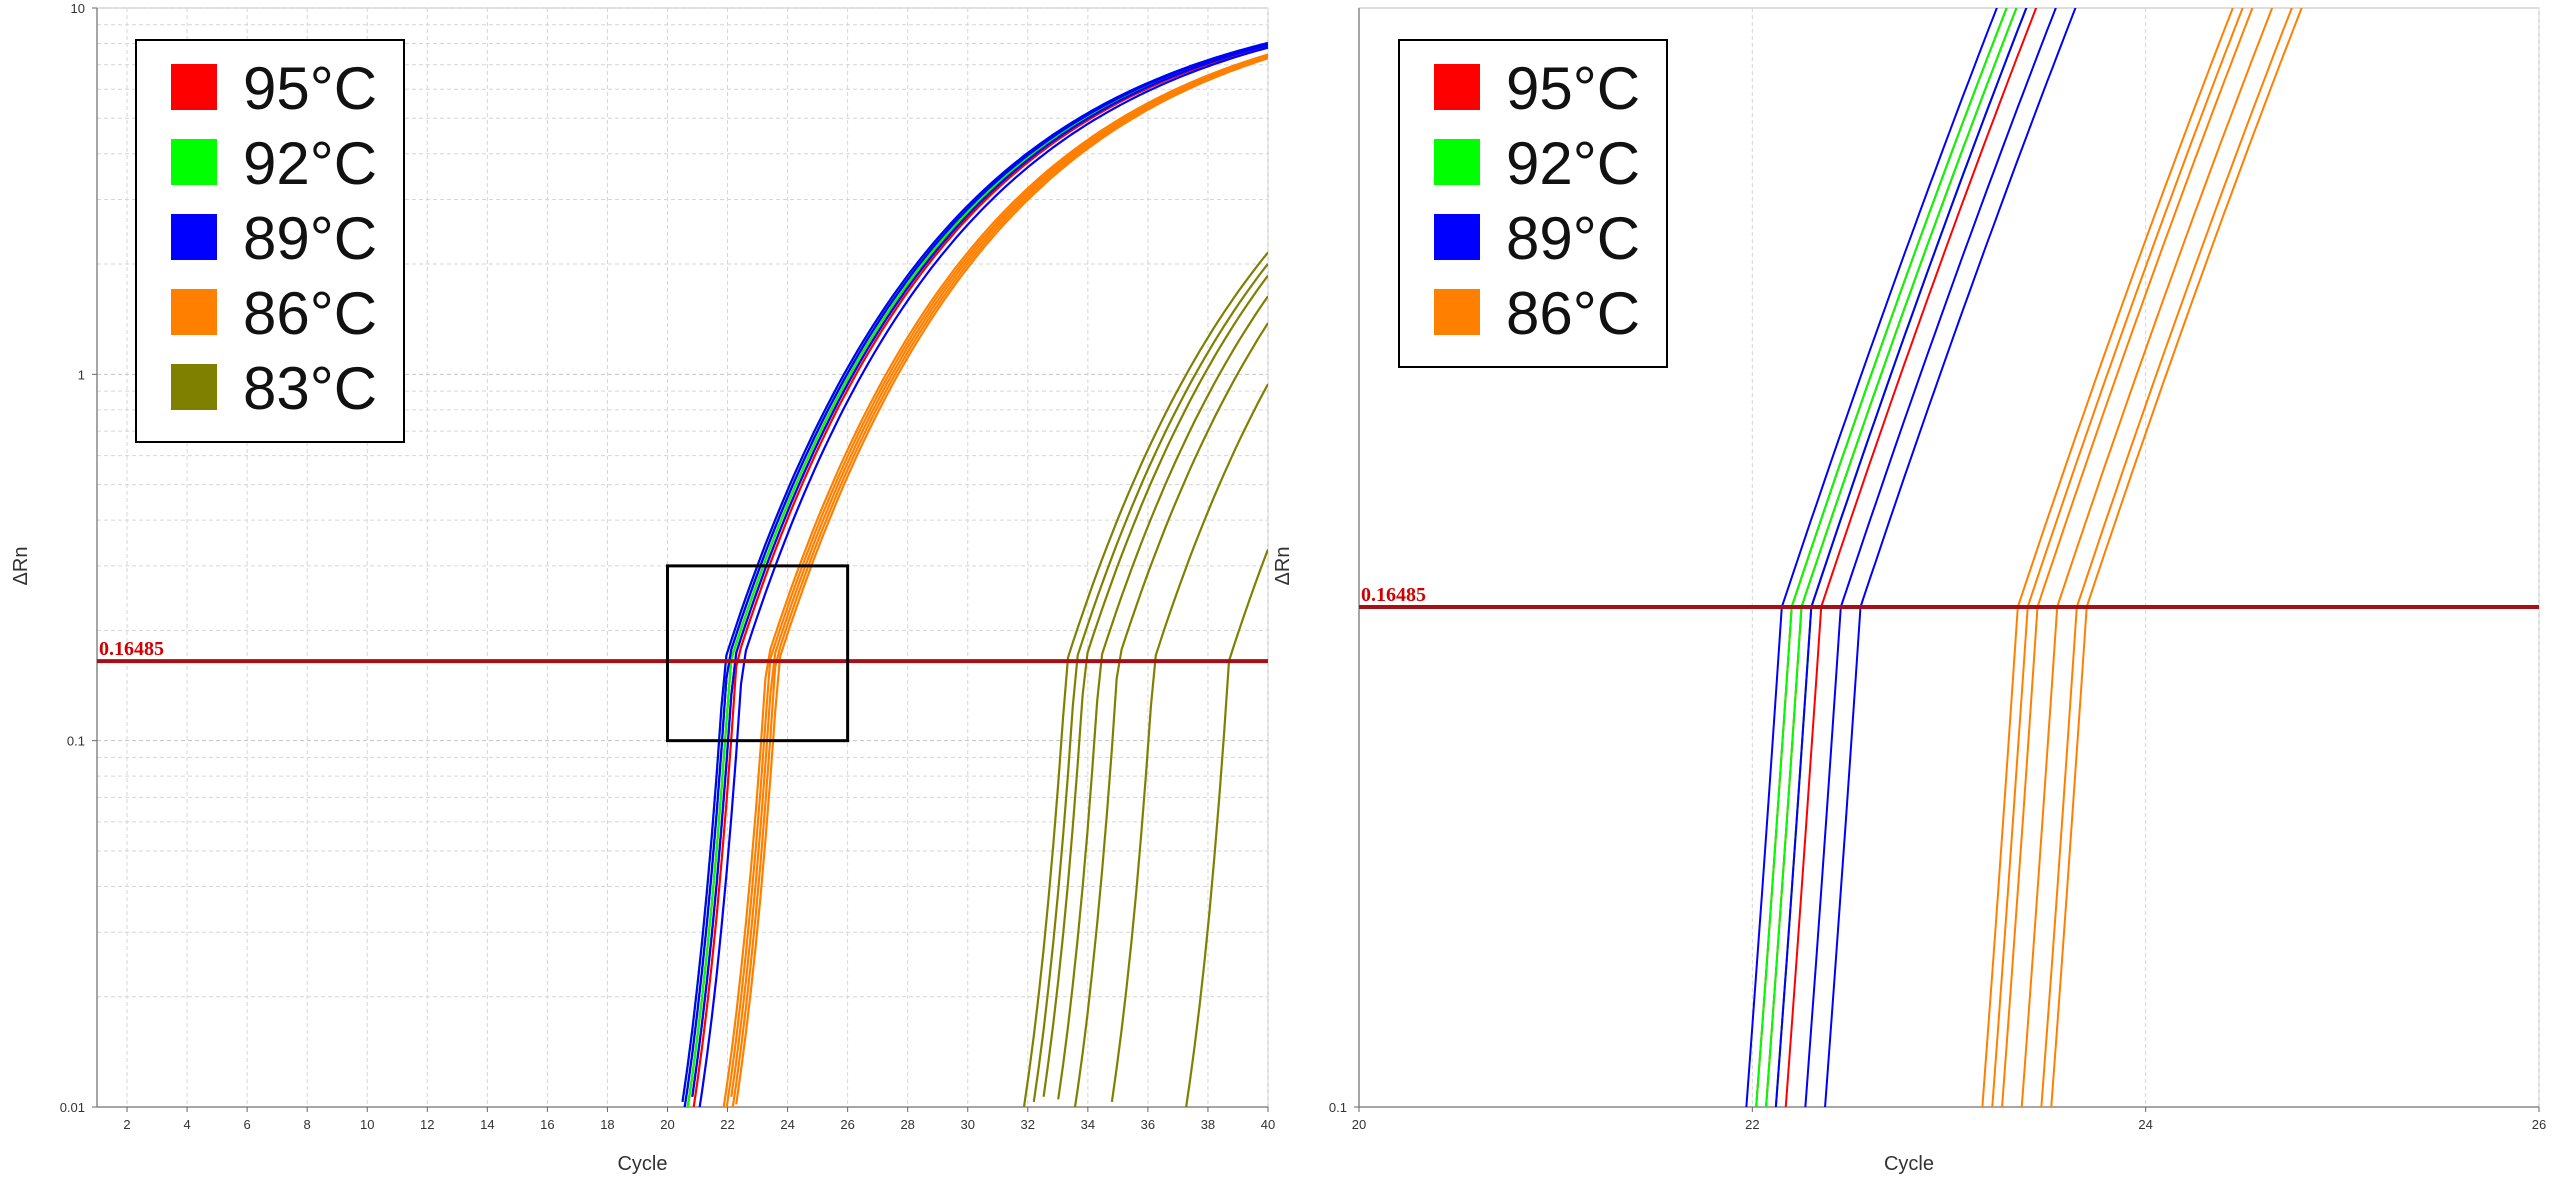  I want to click on series-83C, so click(1145, 679).